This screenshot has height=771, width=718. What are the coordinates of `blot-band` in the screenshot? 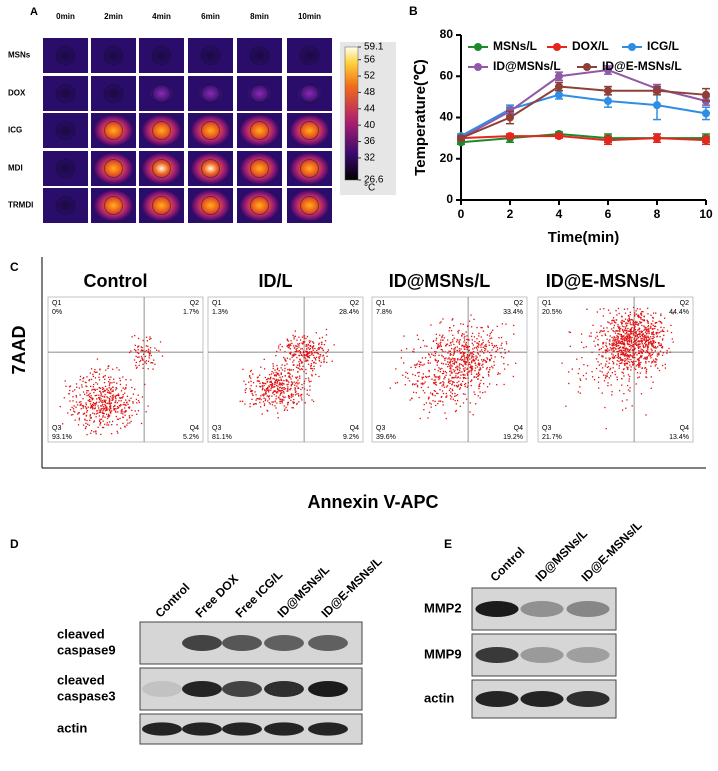 It's located at (497, 655).